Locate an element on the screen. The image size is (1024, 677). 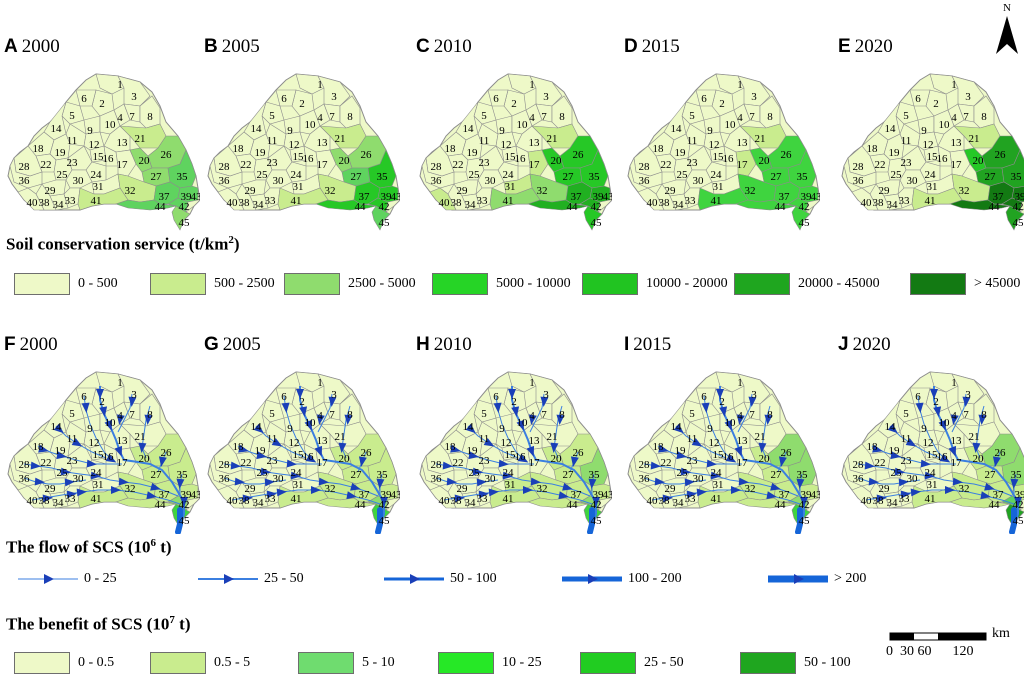
scale-ticks: 0 30 60 120 is located at coordinates (930, 652).